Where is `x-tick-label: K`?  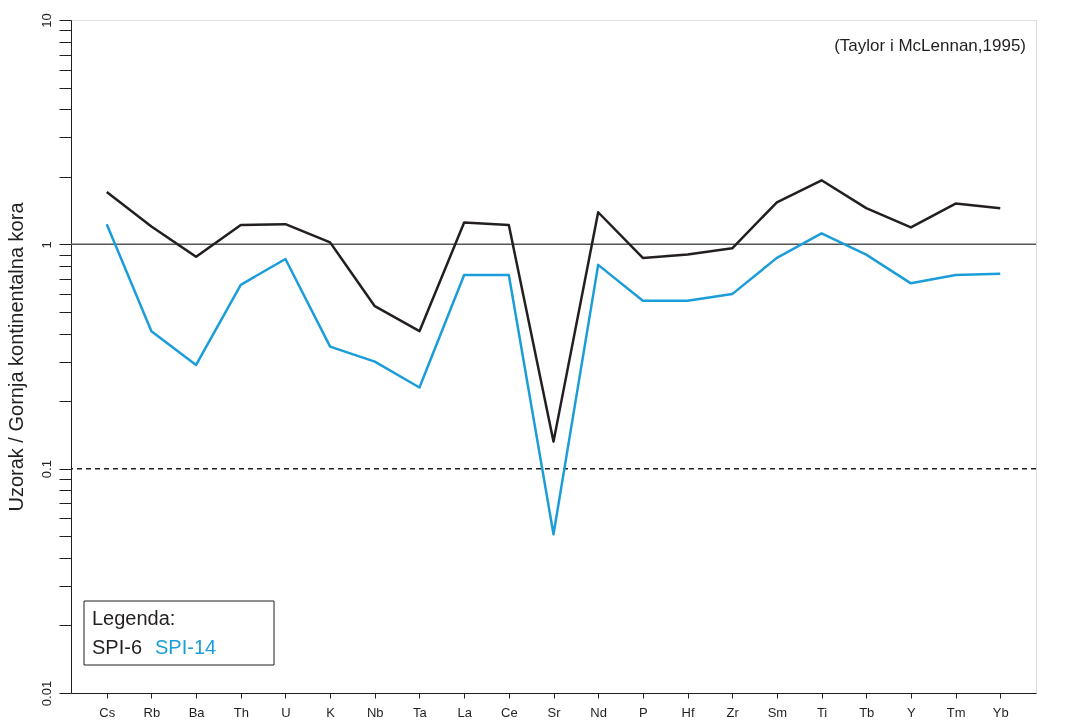
x-tick-label: K is located at coordinates (331, 712).